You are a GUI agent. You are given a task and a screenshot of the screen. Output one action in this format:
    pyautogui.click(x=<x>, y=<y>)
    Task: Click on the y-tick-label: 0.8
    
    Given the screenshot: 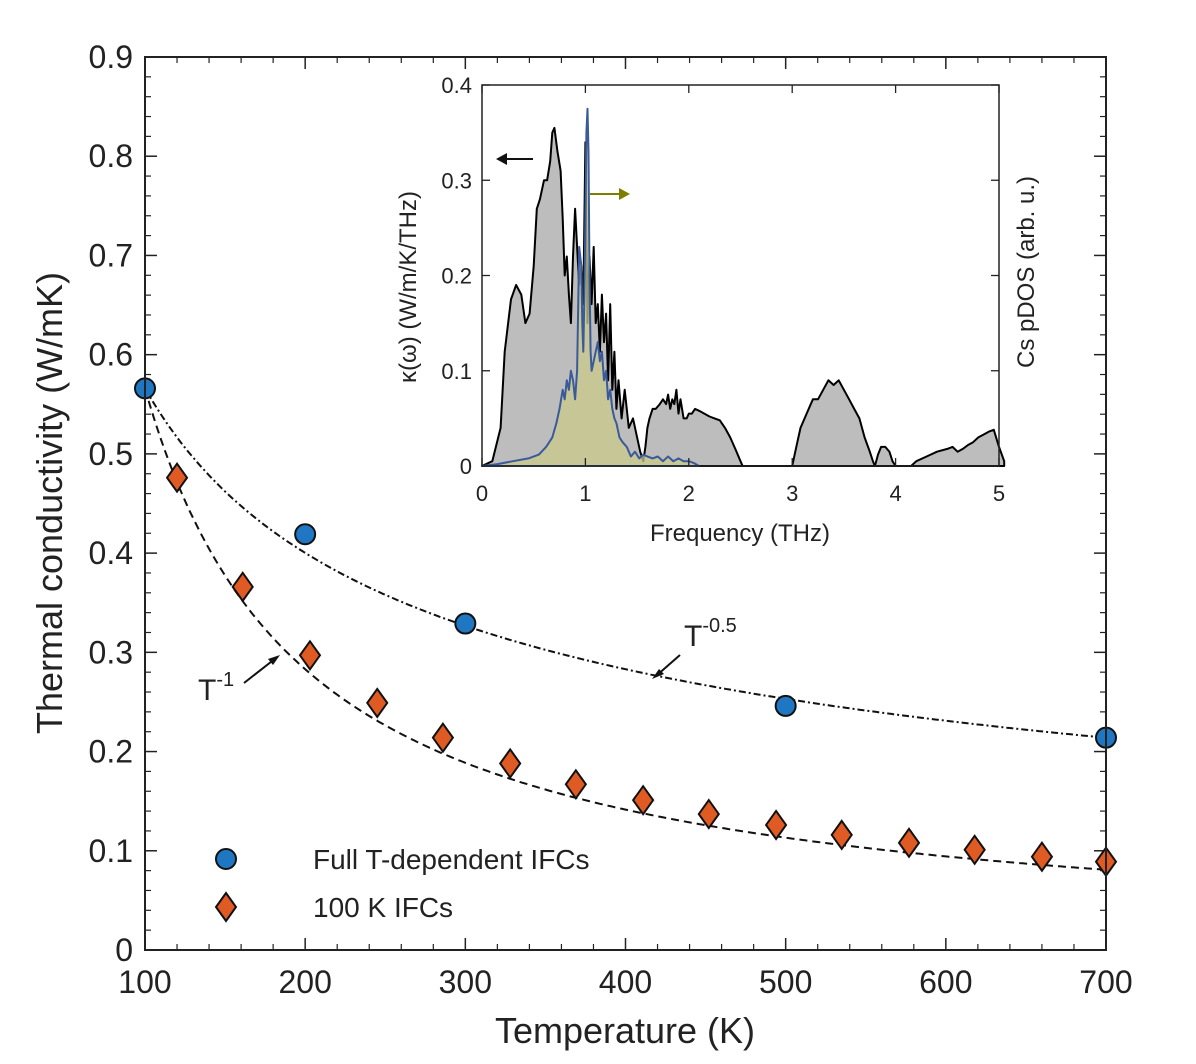 What is the action you would take?
    pyautogui.click(x=111, y=156)
    